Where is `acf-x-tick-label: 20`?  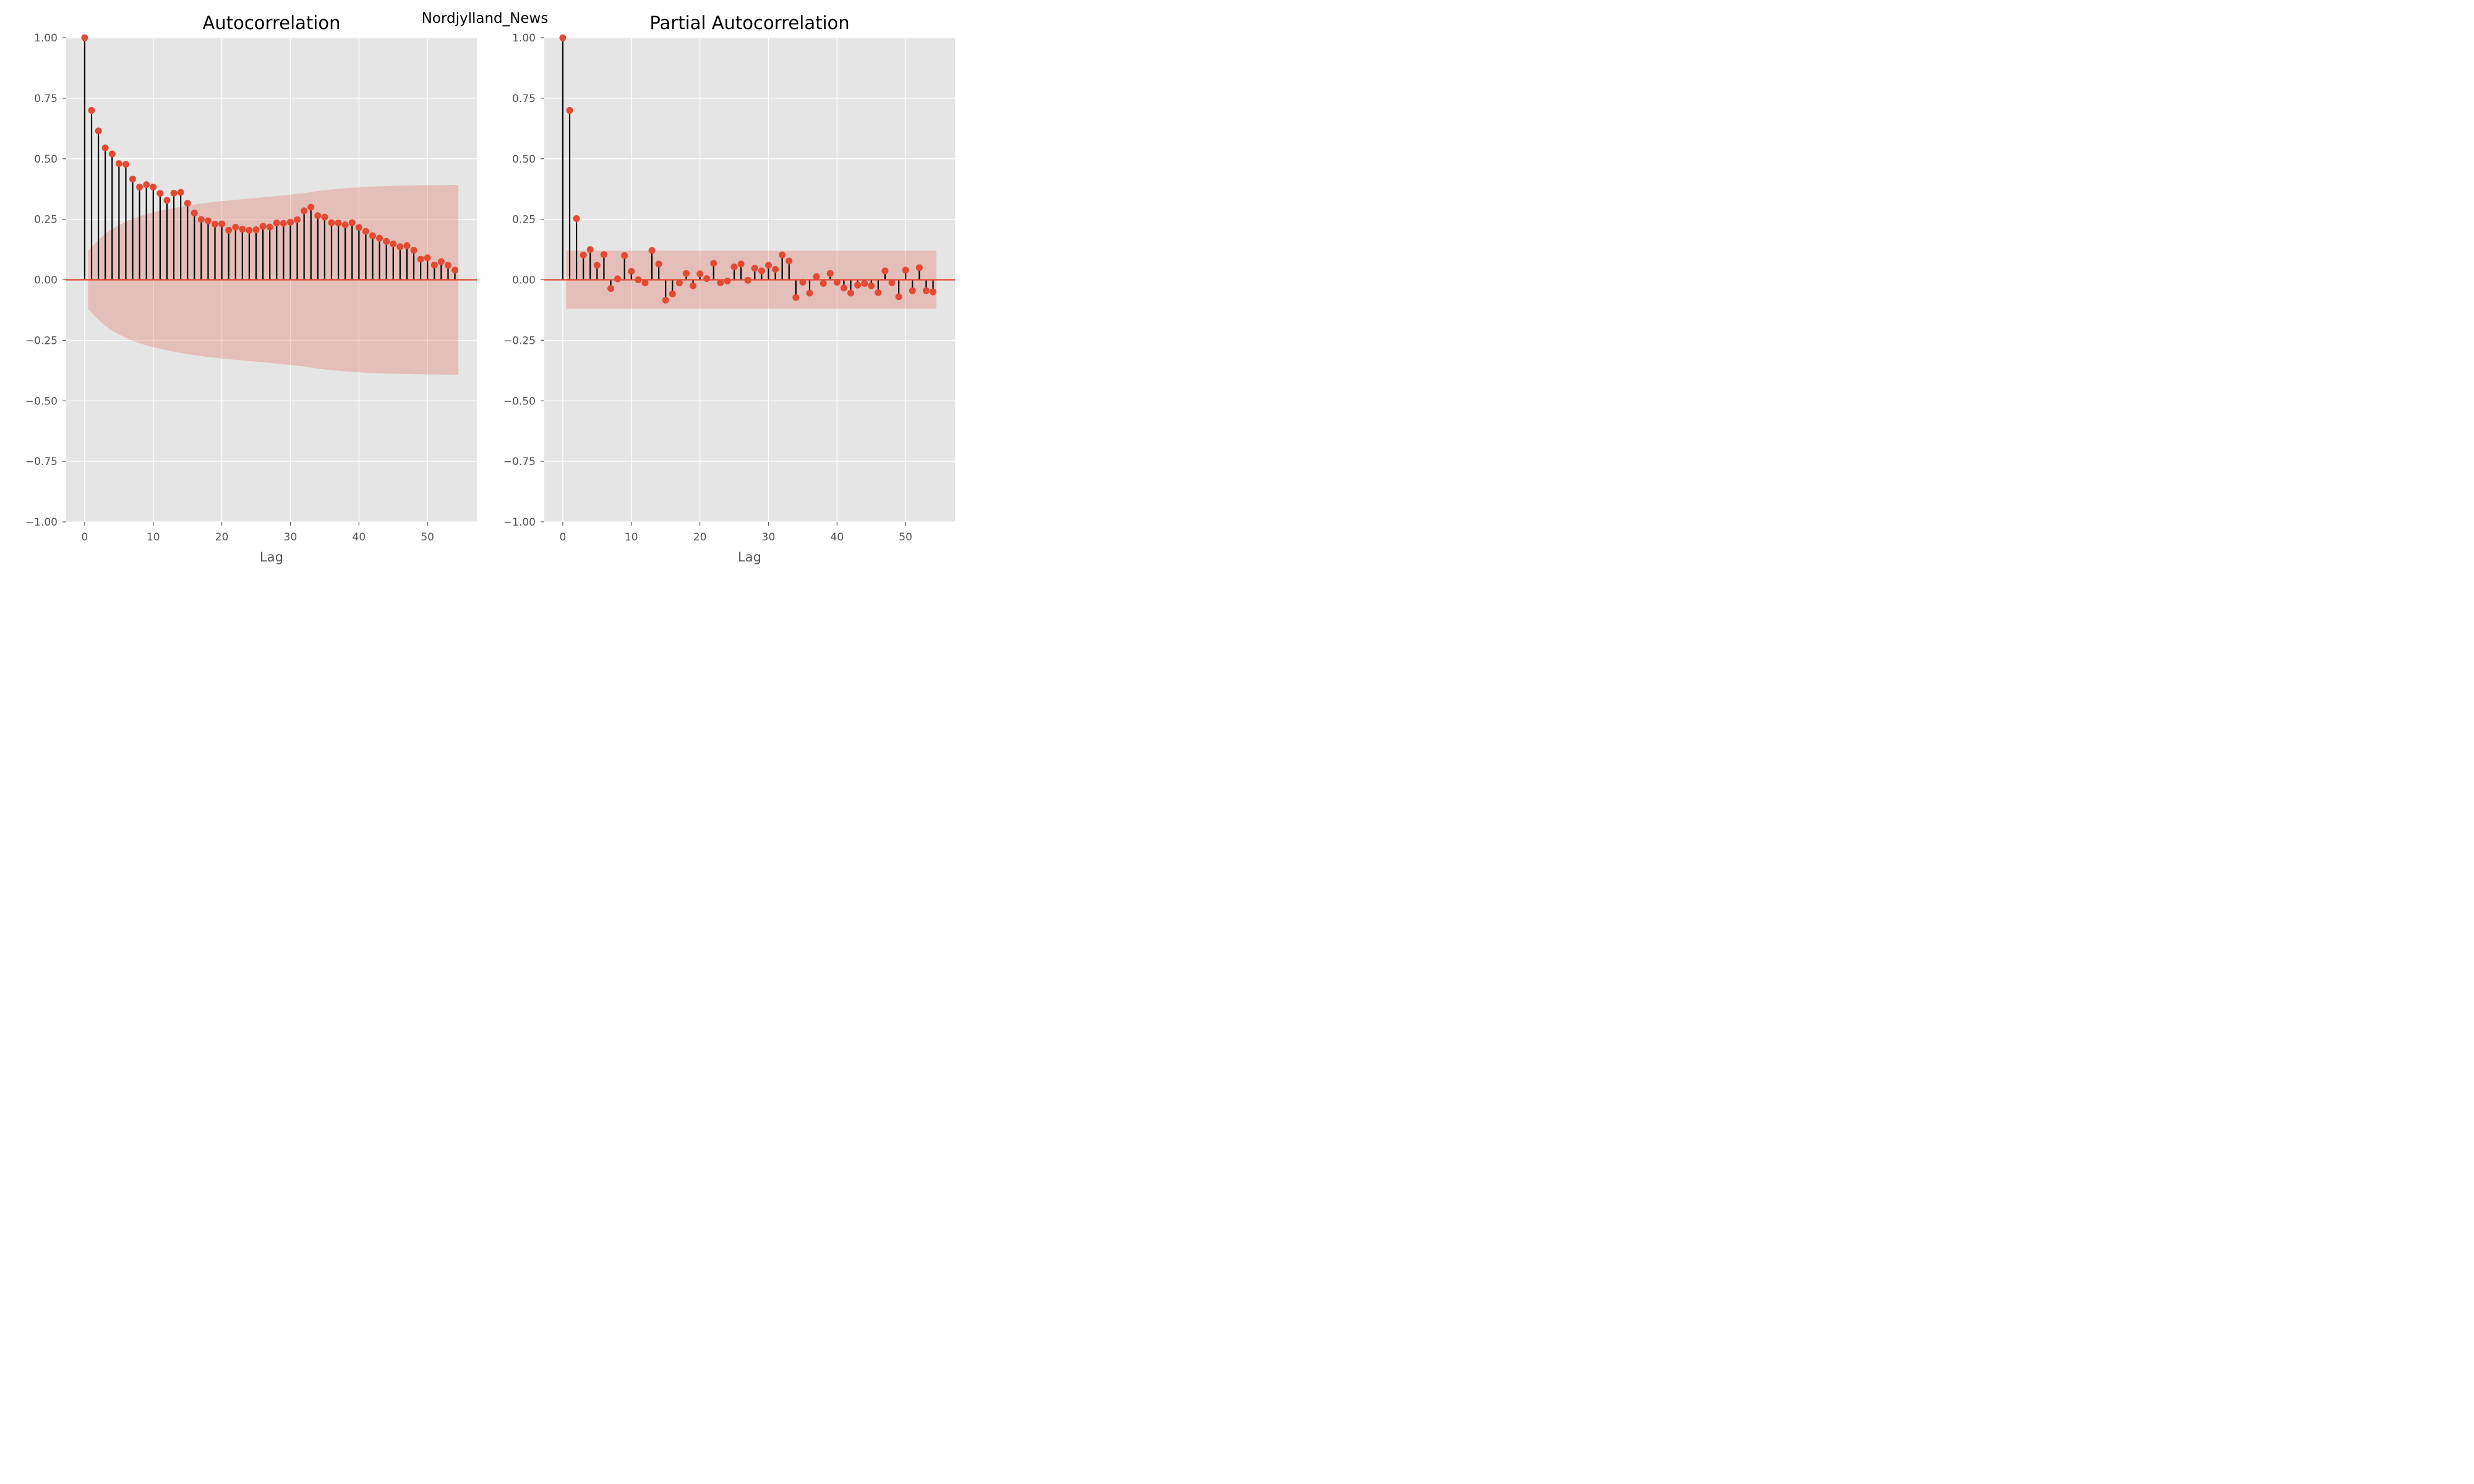 acf-x-tick-label: 20 is located at coordinates (222, 537).